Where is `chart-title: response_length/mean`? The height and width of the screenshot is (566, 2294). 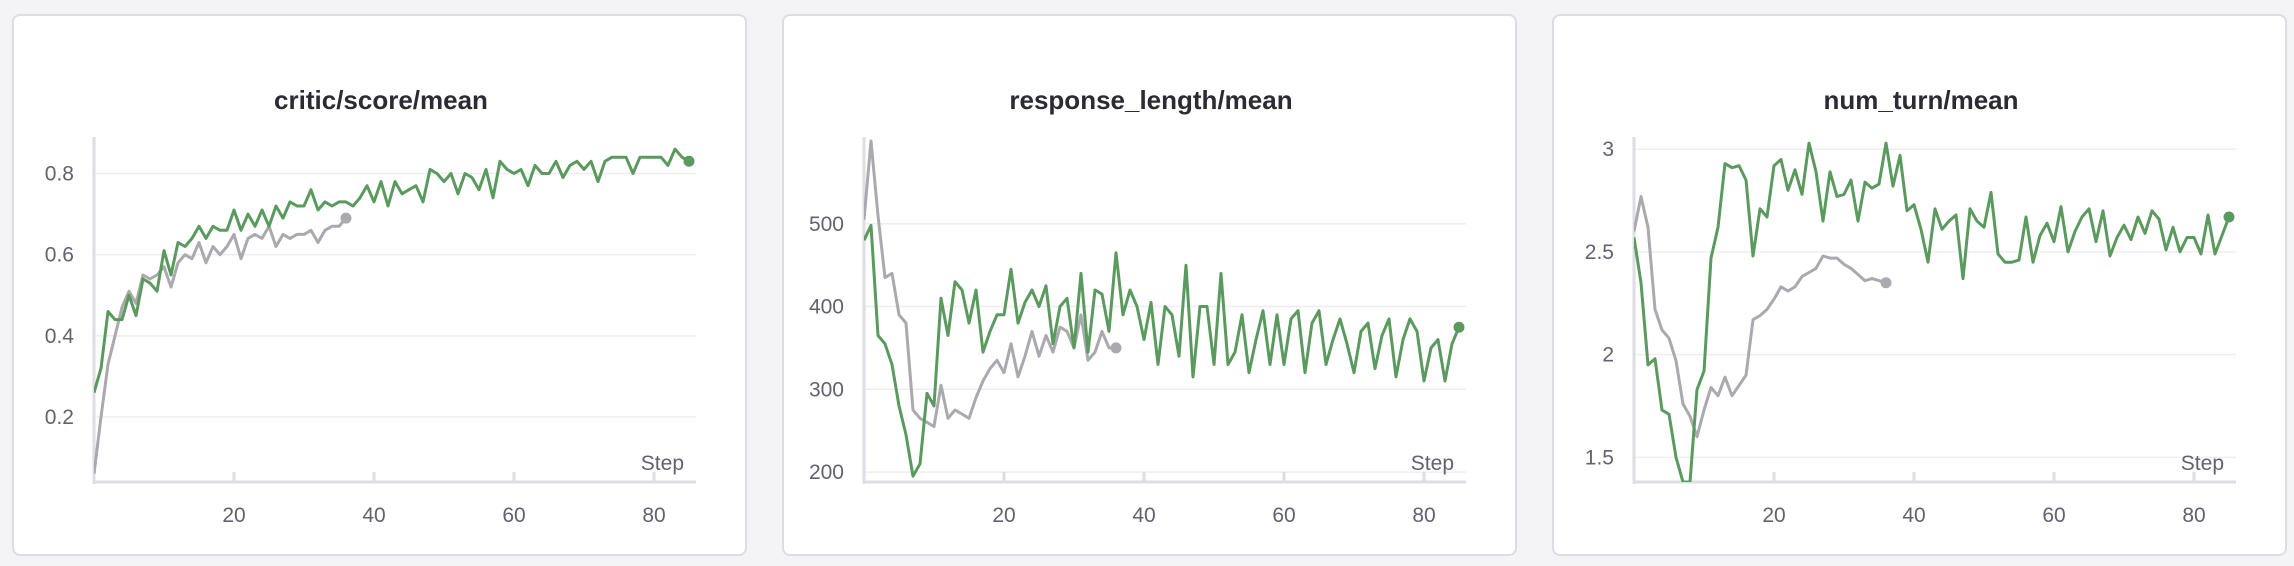 chart-title: response_length/mean is located at coordinates (1150, 100).